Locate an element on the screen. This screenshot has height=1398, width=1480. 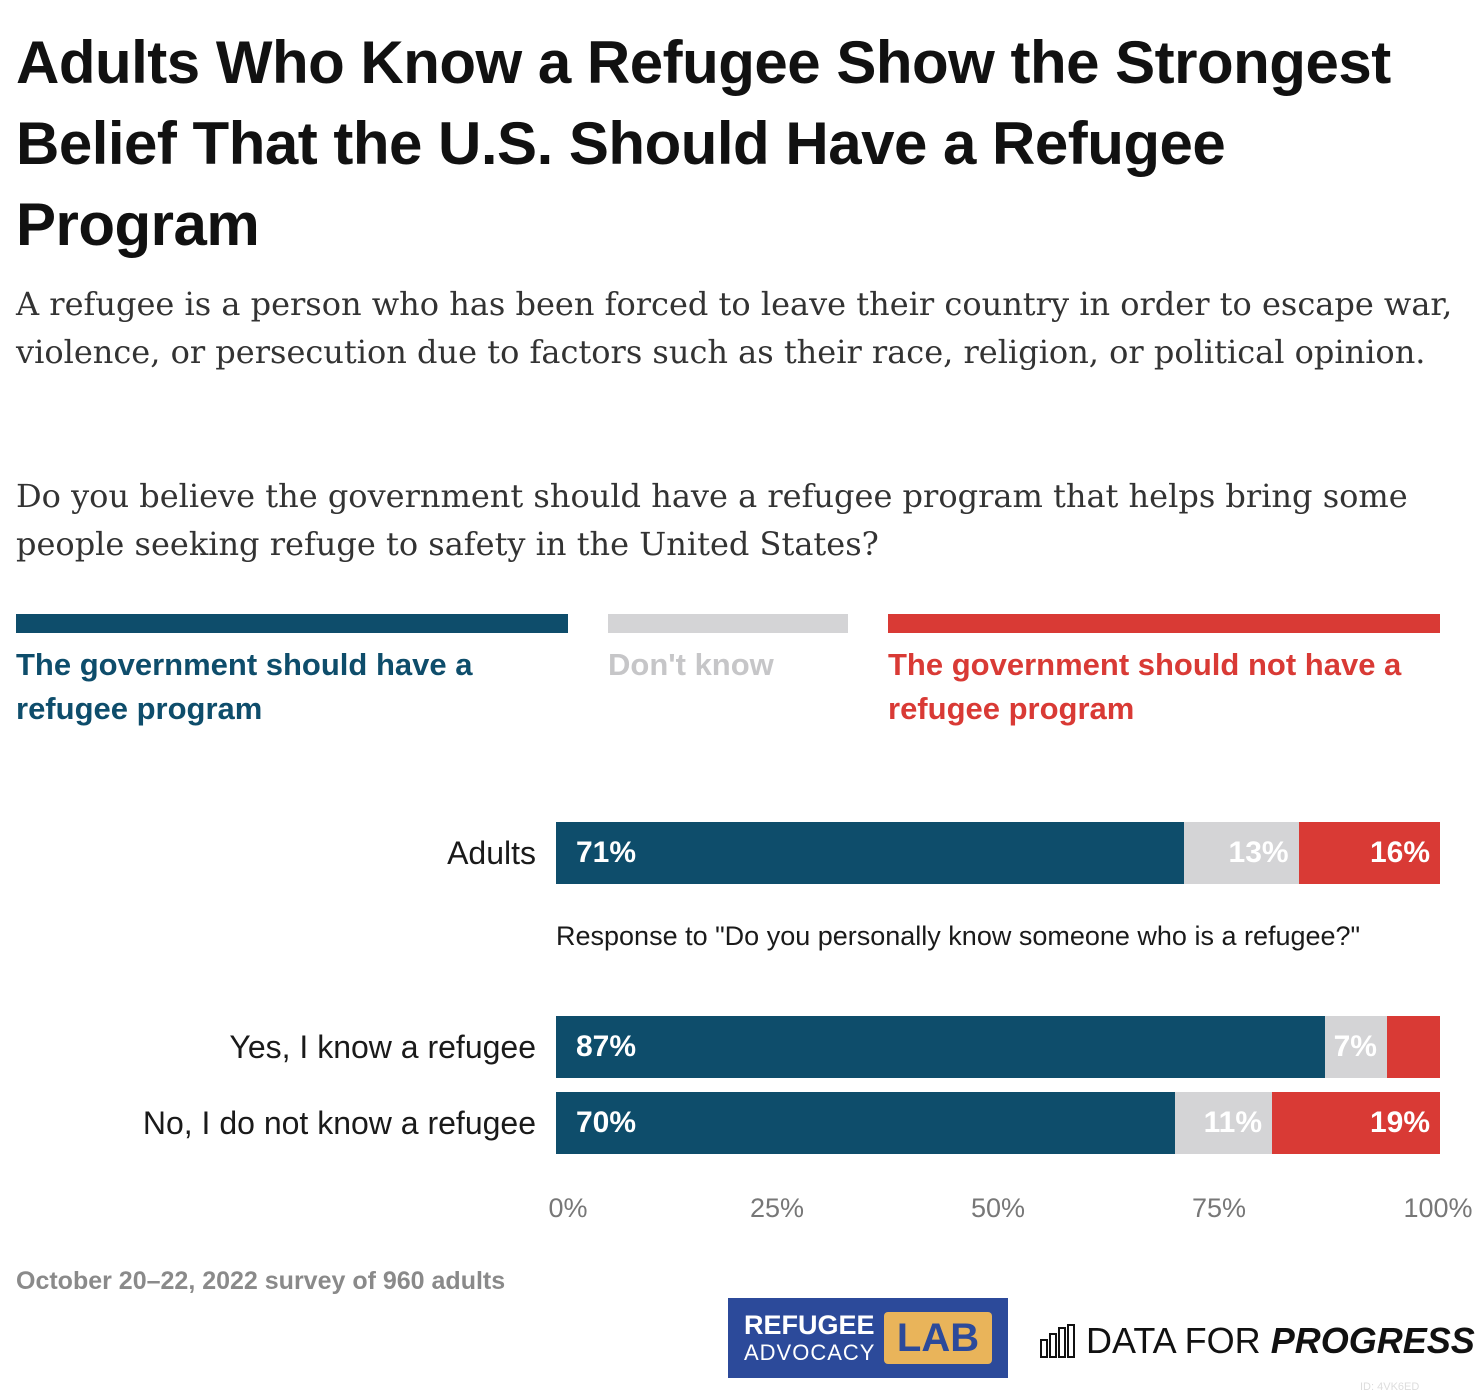
value-label-adults-3: 16% is located at coordinates (1399, 852).